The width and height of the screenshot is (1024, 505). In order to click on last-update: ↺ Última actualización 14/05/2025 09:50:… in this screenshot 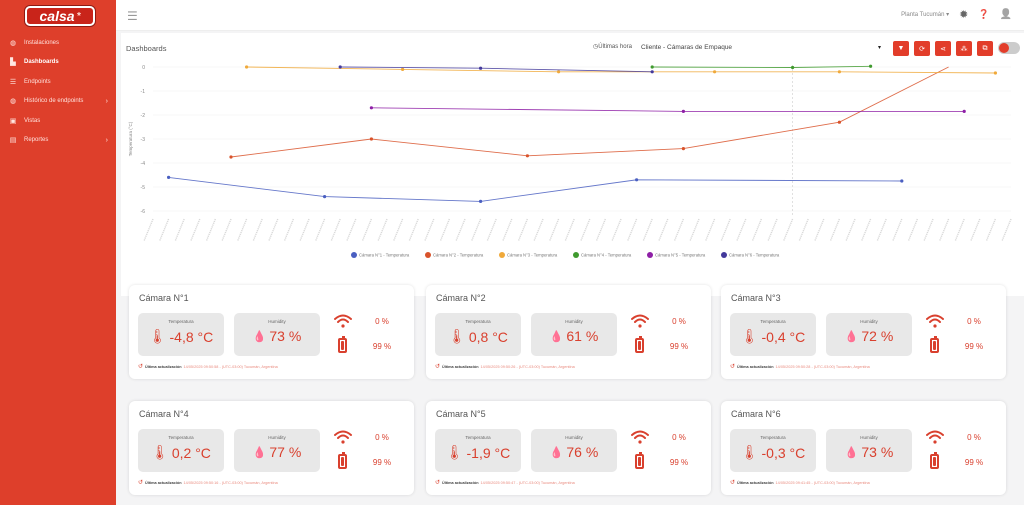, I will do `click(505, 366)`.